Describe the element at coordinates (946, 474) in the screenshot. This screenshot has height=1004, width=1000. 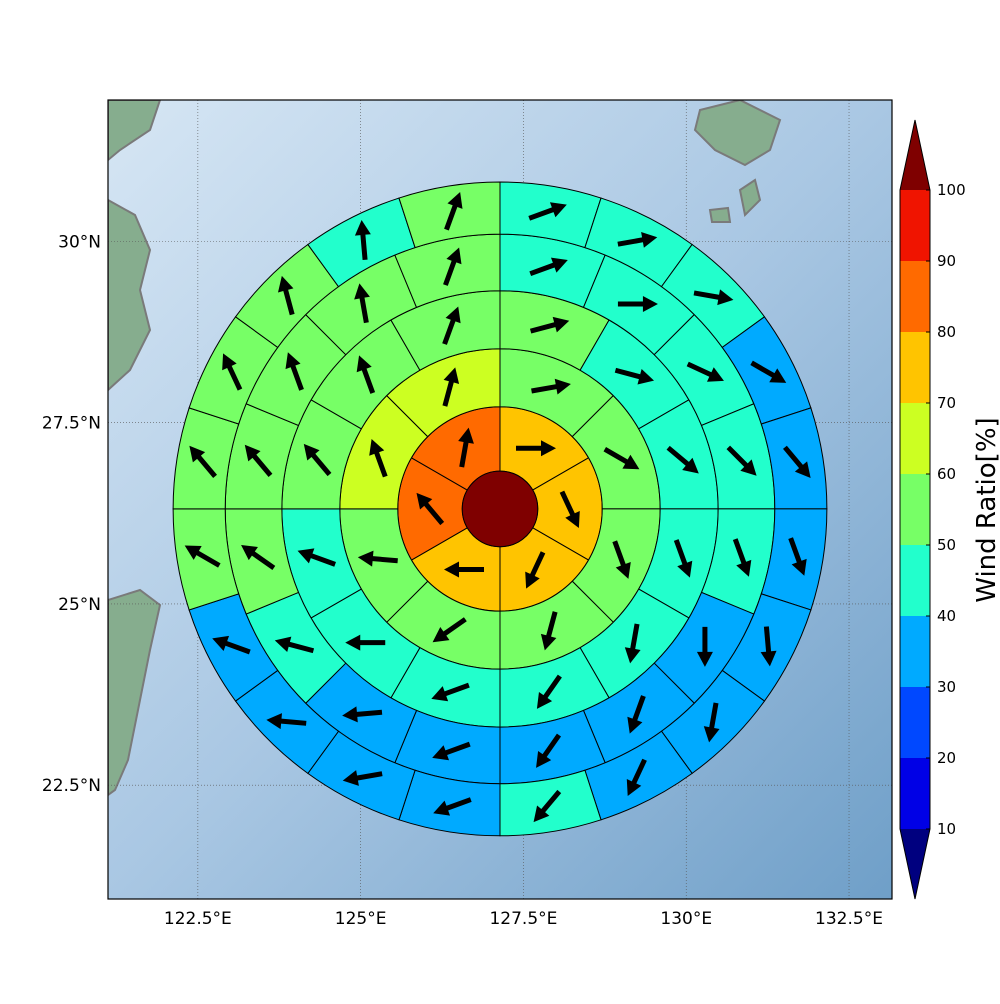
I see `colorbar-tick-label: 60` at that location.